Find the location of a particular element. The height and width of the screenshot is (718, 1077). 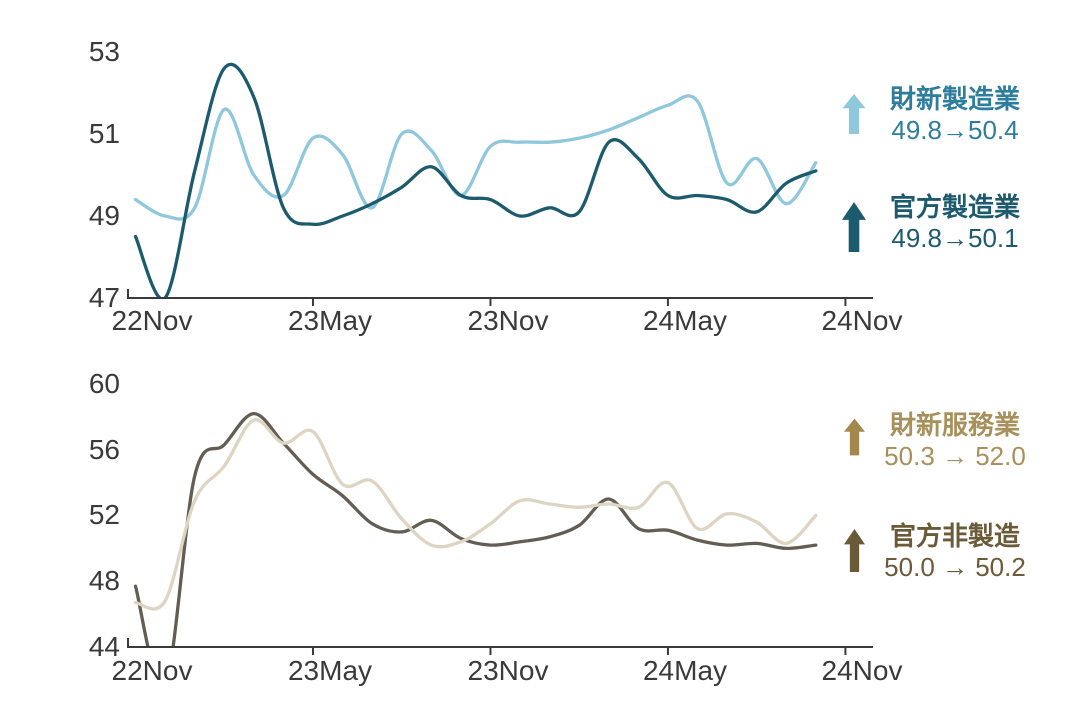

legend-official-manufacturing: 官方製造業 49.8→50.1 is located at coordinates (941, 223).